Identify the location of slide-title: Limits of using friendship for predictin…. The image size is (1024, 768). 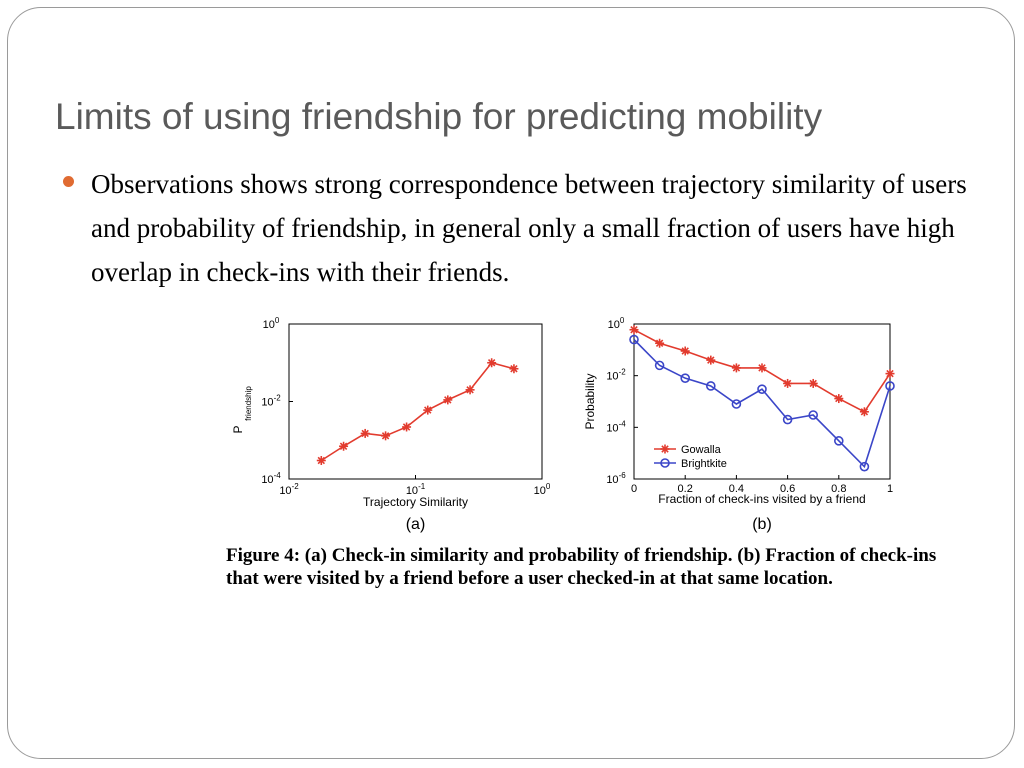
(439, 116).